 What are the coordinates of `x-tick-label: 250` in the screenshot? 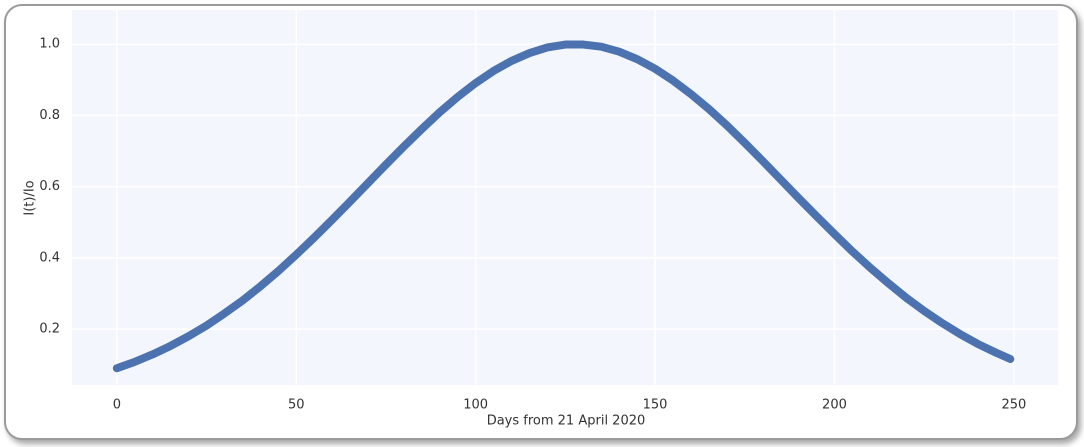 It's located at (1013, 405).